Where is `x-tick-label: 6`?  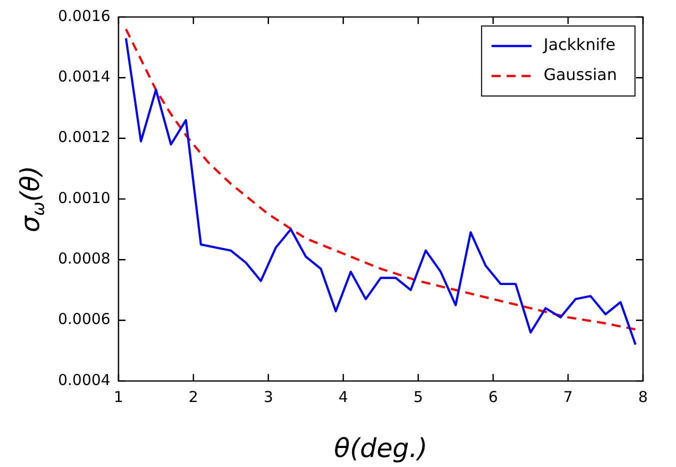
x-tick-label: 6 is located at coordinates (493, 397).